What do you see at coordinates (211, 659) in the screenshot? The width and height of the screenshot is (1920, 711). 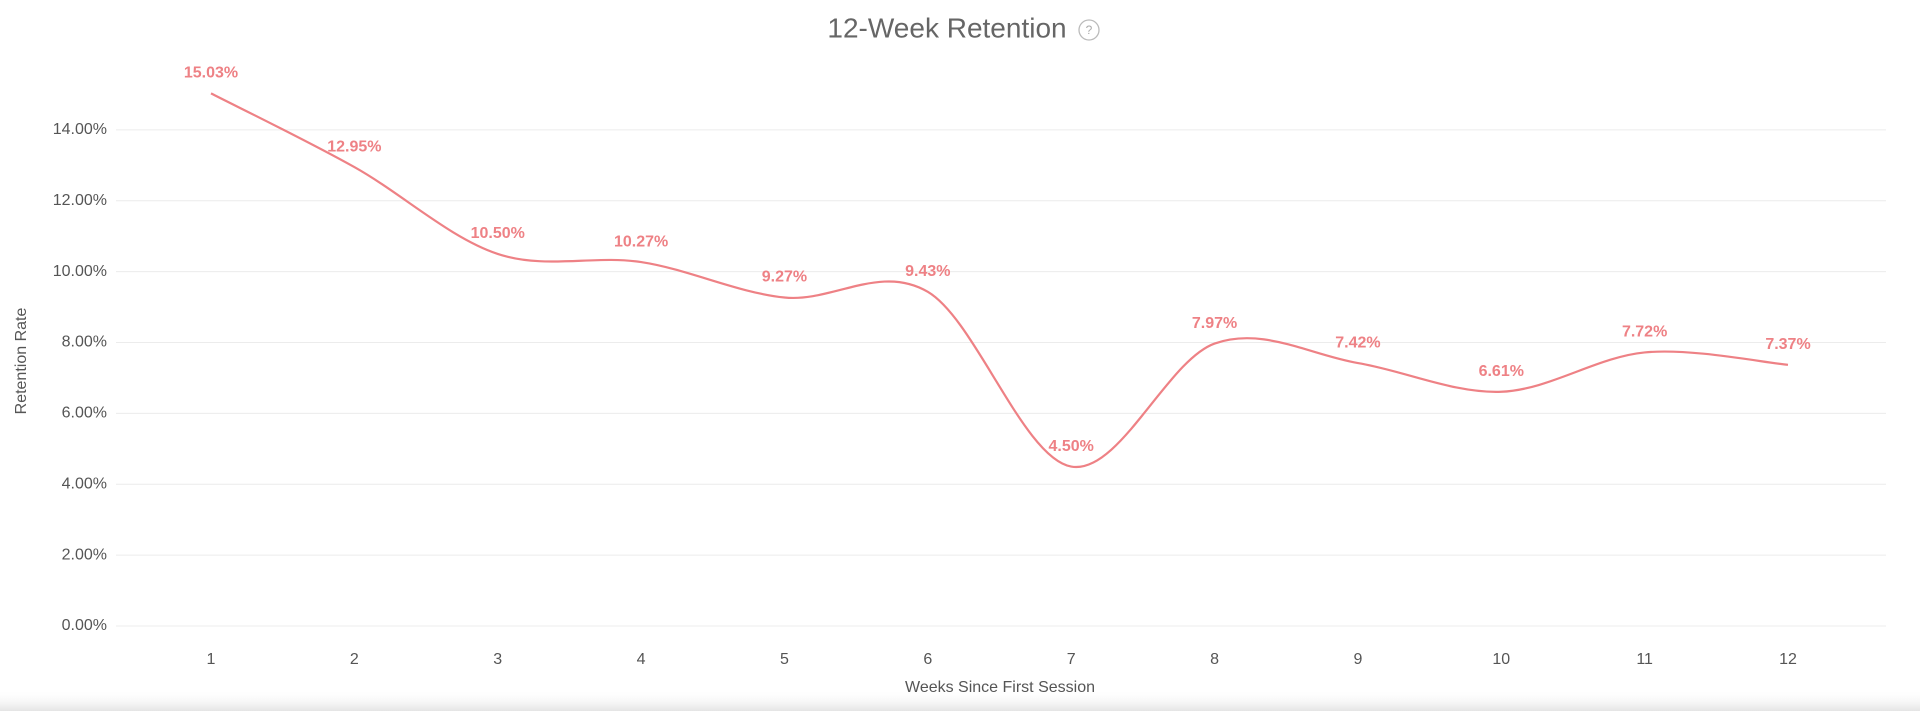 I see `x-tick-label: 1` at bounding box center [211, 659].